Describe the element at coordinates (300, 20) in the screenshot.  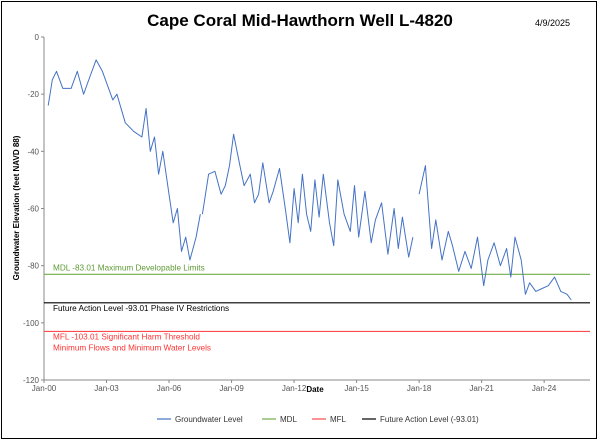
I see `chart-title: Cape Coral Mid-Hawthorn Well L-4820` at that location.